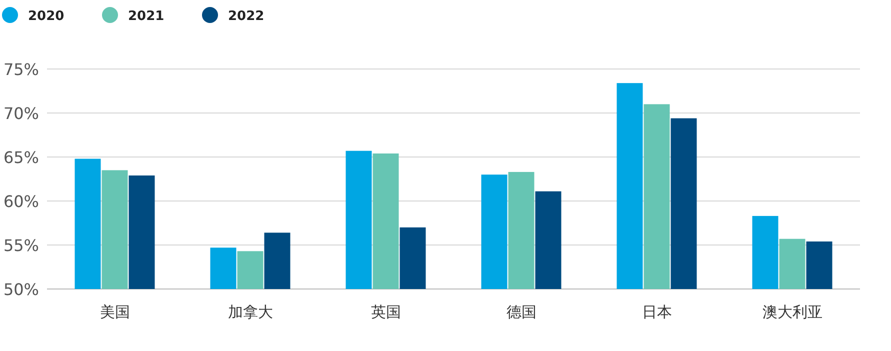  I want to click on y-tick-label: 70%, so click(21, 113).